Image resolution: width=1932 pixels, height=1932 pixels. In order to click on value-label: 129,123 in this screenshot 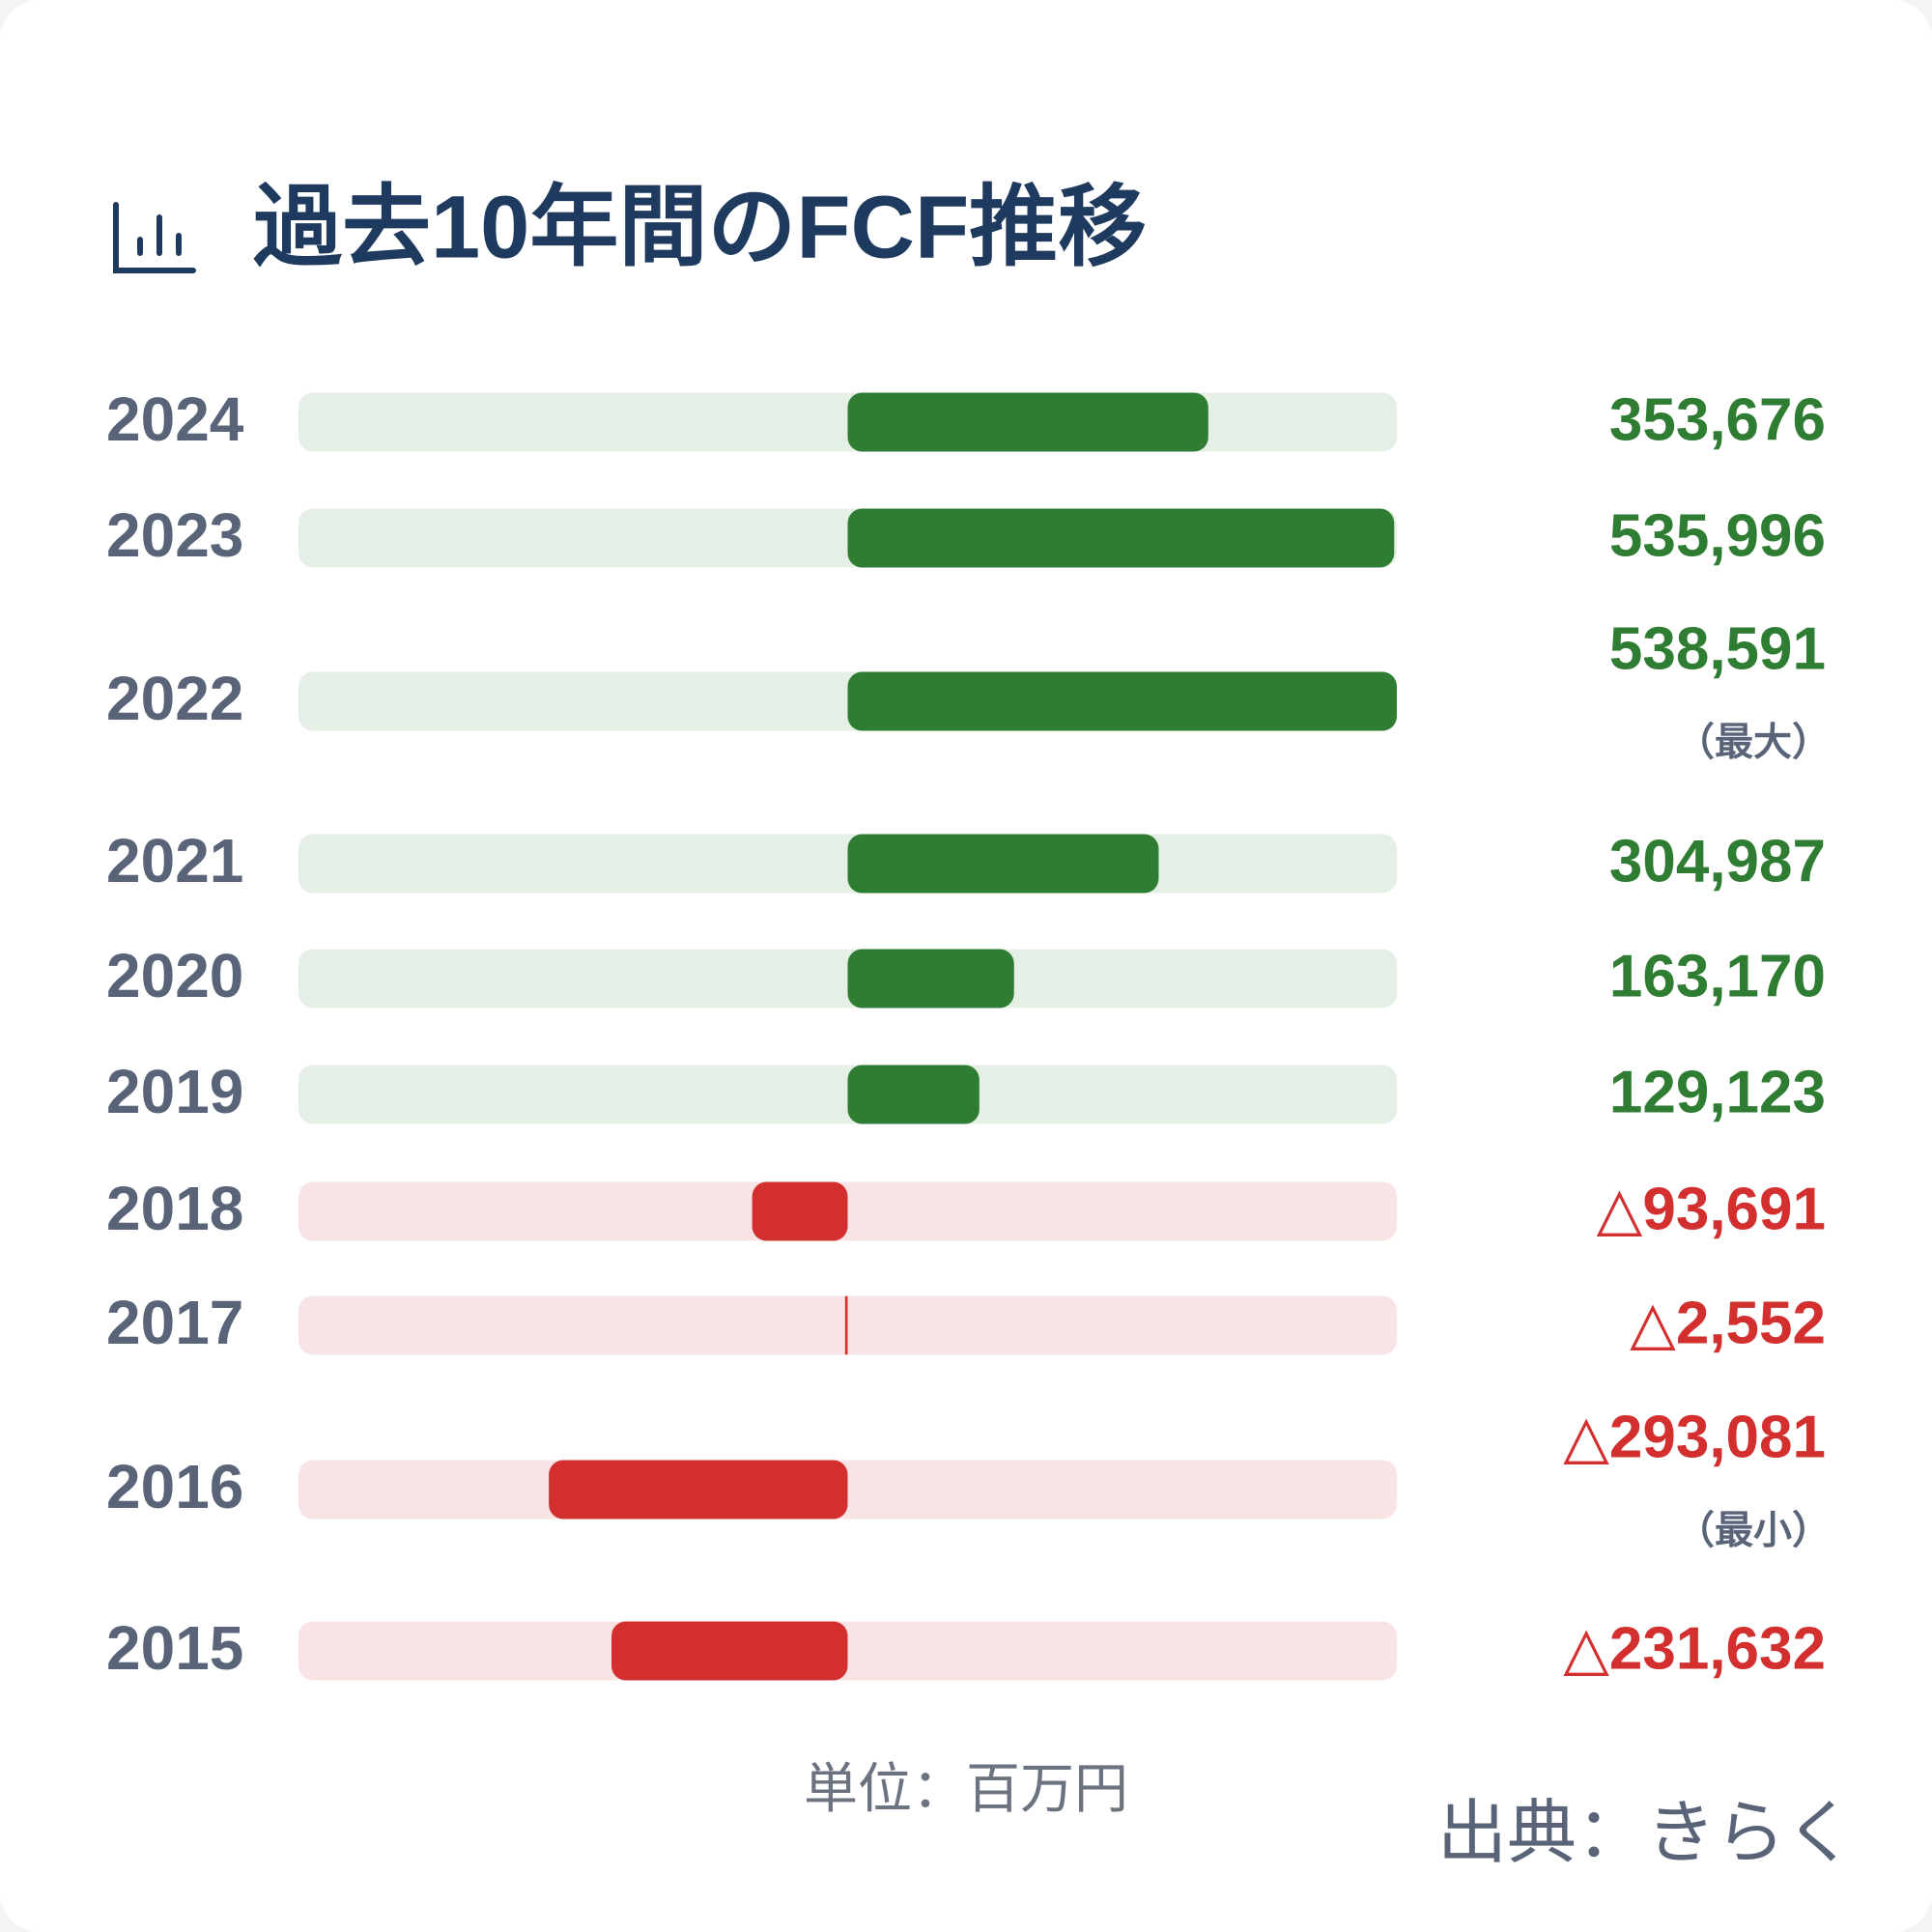, I will do `click(1717, 1092)`.